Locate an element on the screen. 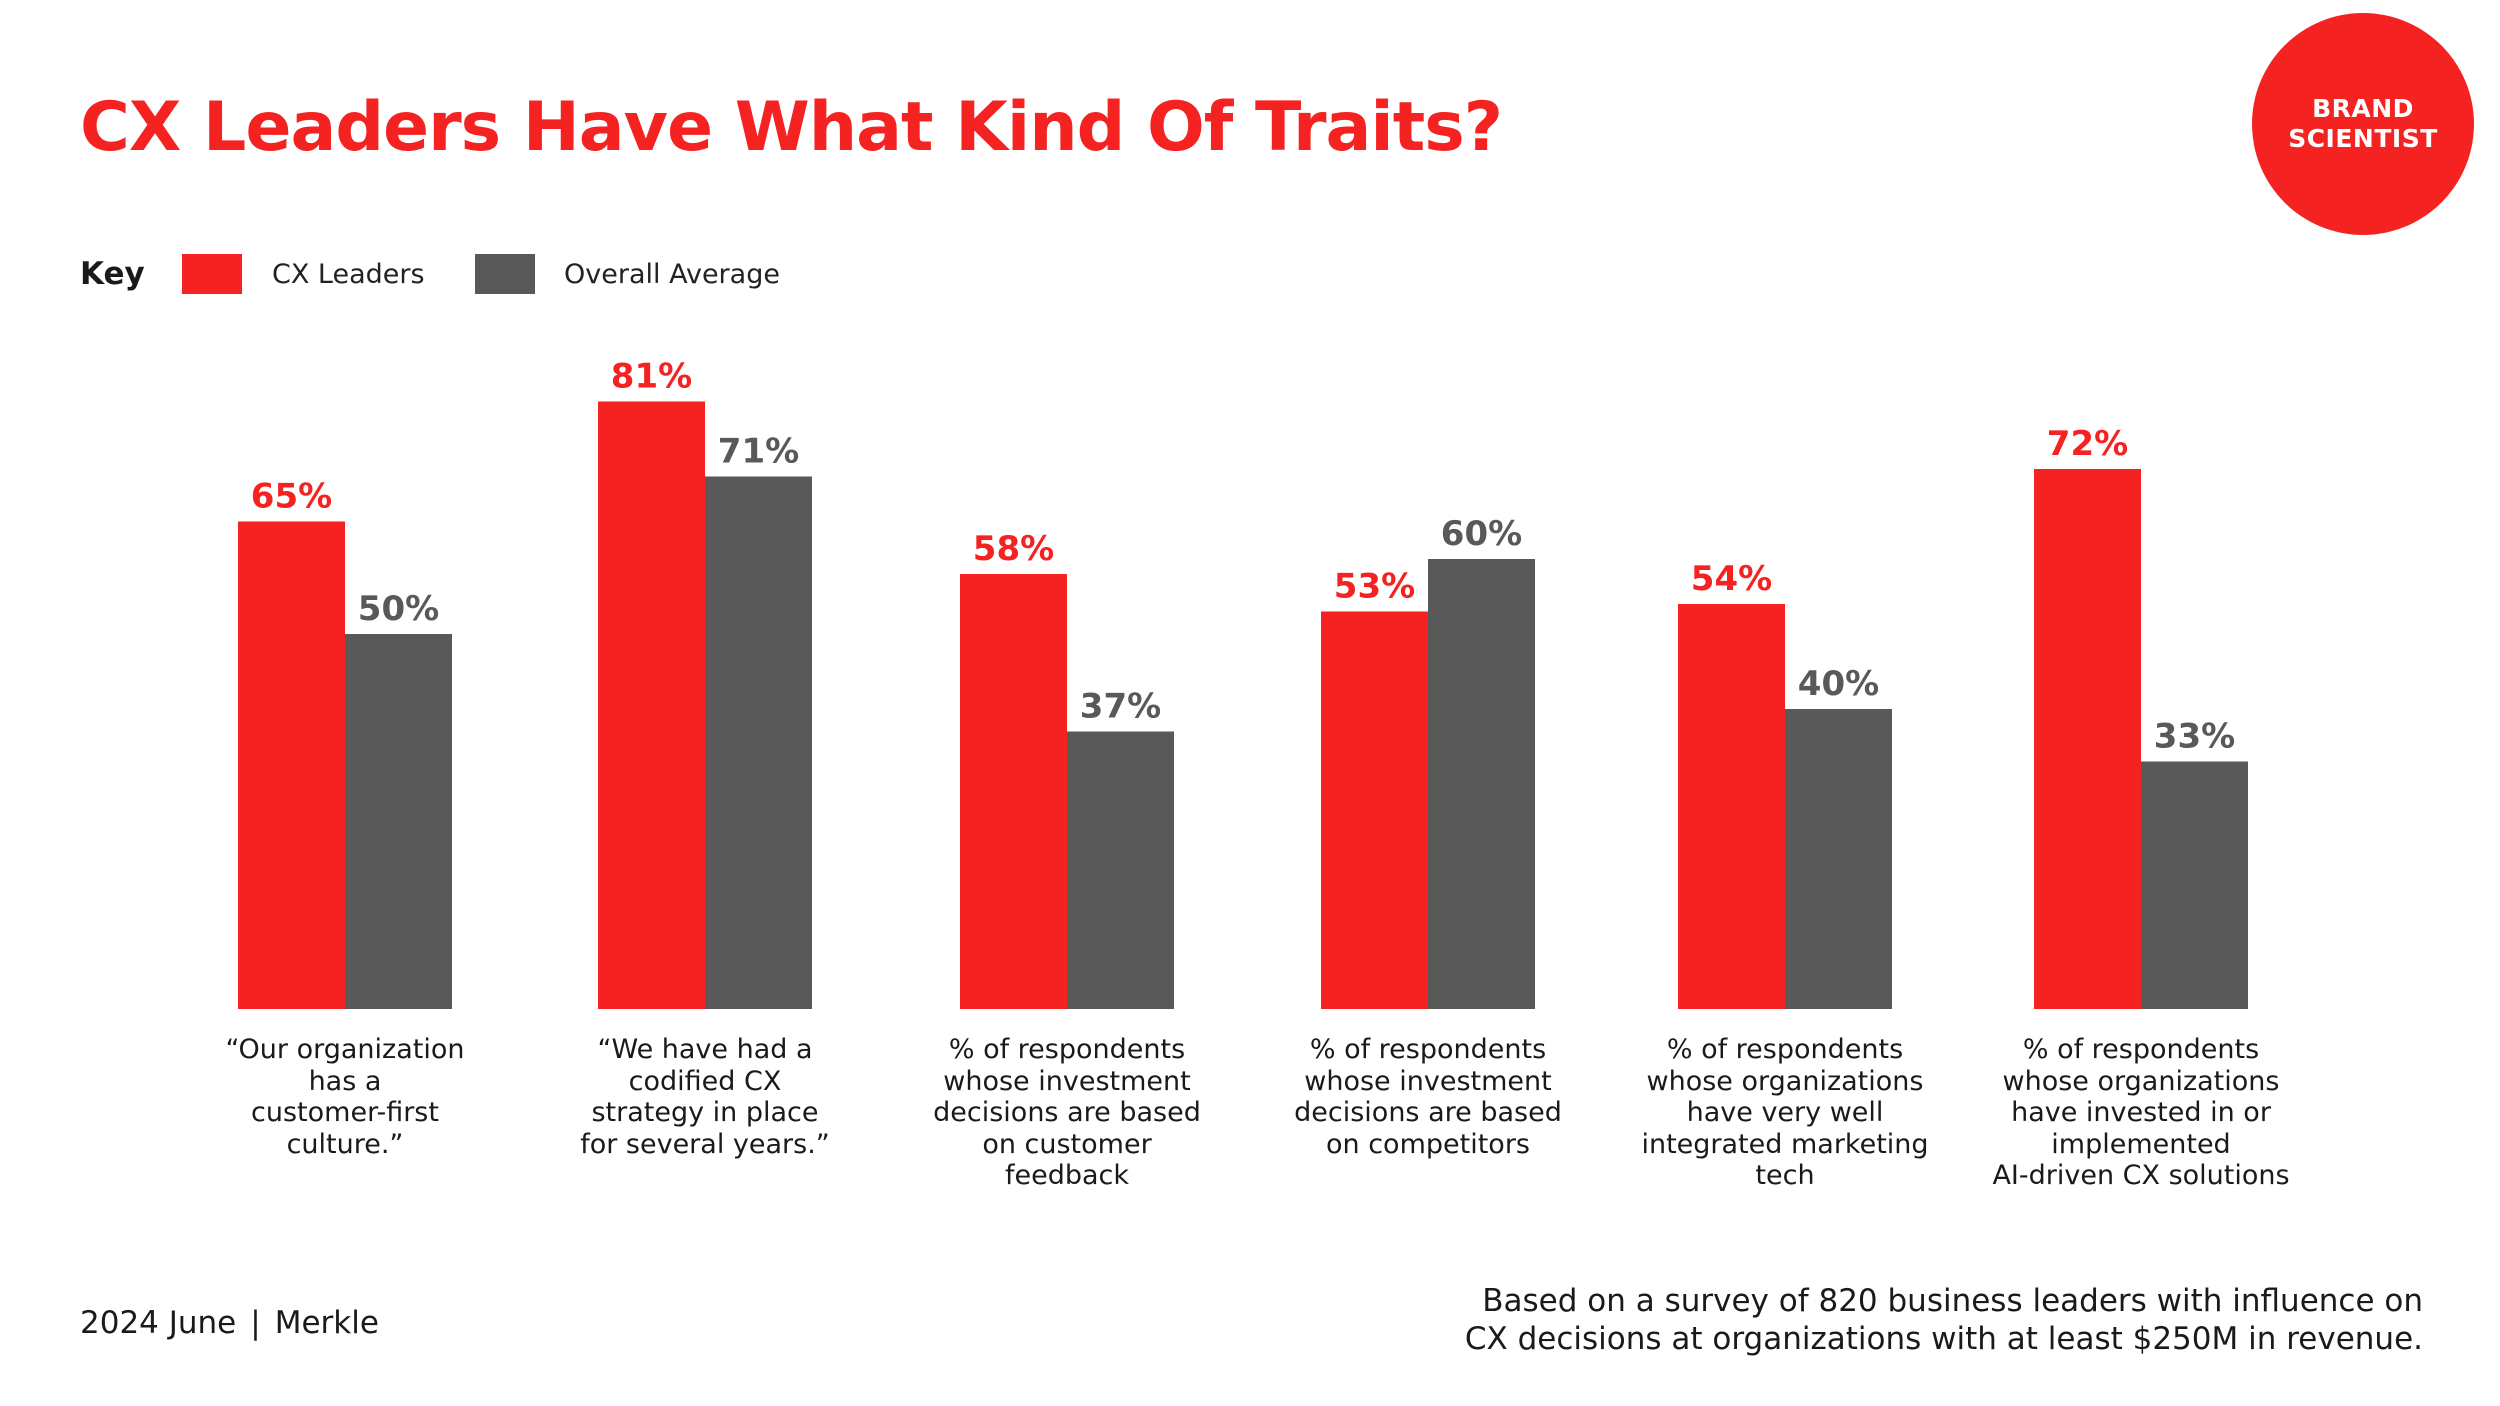 The height and width of the screenshot is (1406, 2500). category-label-3-line-1: % of respondents is located at coordinates (1067, 1049).